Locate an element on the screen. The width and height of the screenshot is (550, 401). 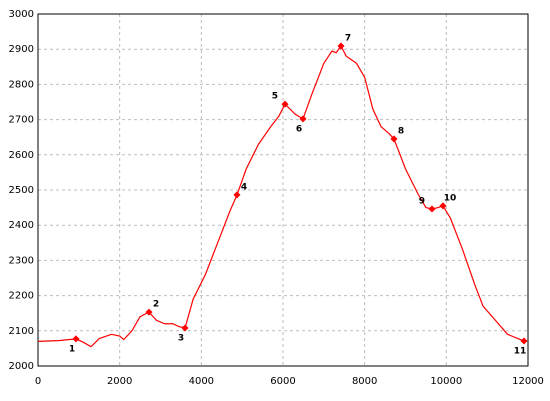
x-tick-label: 12000 is located at coordinates (528, 381).